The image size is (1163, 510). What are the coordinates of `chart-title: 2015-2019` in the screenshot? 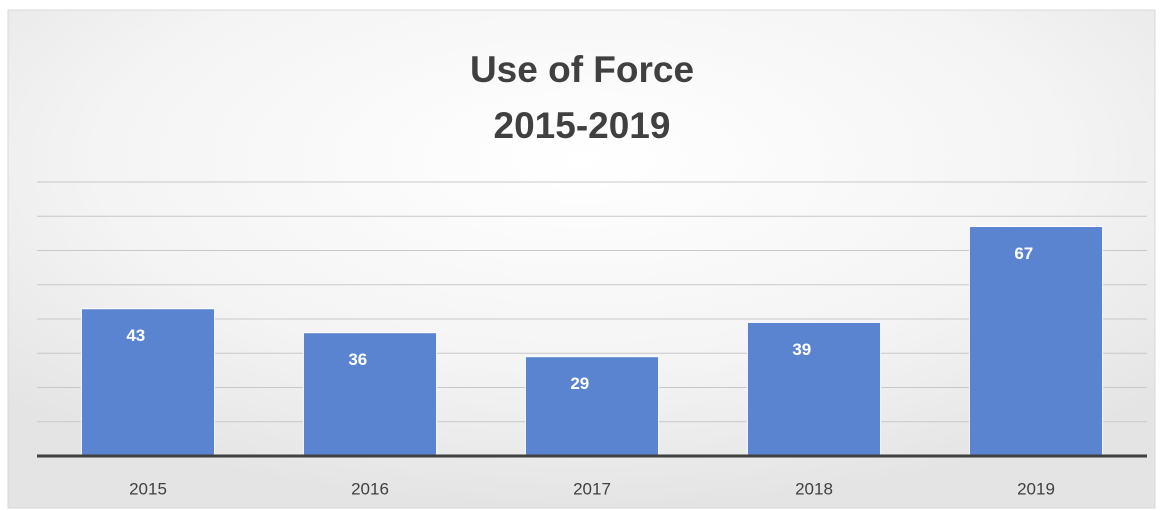 It's located at (582, 125).